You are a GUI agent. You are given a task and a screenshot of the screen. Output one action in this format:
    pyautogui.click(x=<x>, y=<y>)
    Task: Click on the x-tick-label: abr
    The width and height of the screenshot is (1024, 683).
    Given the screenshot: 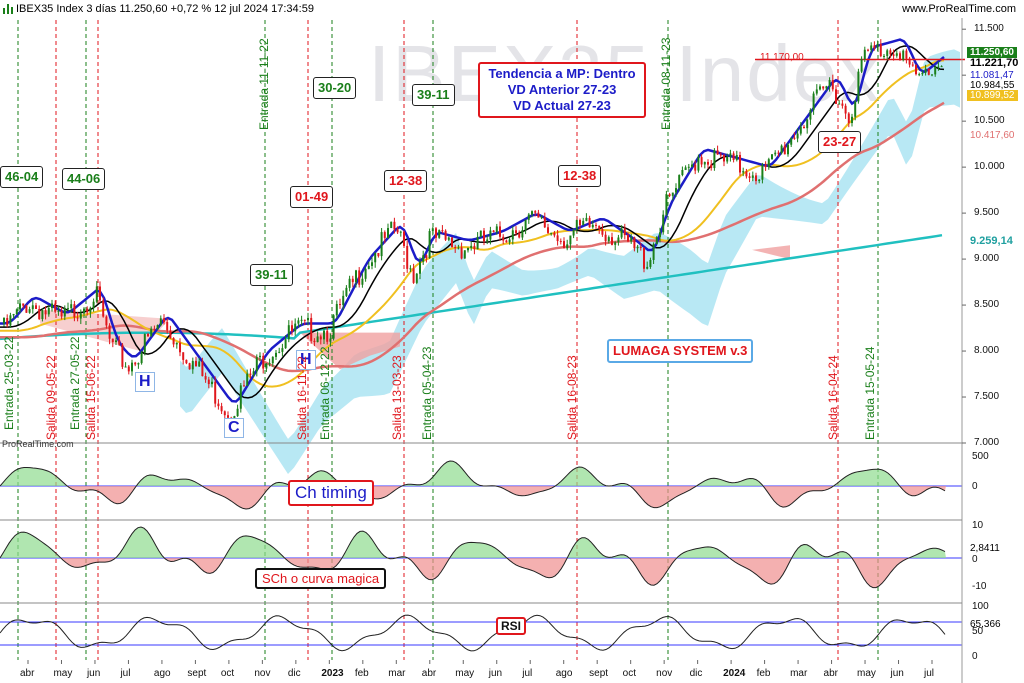 What is the action you would take?
    pyautogui.click(x=429, y=673)
    